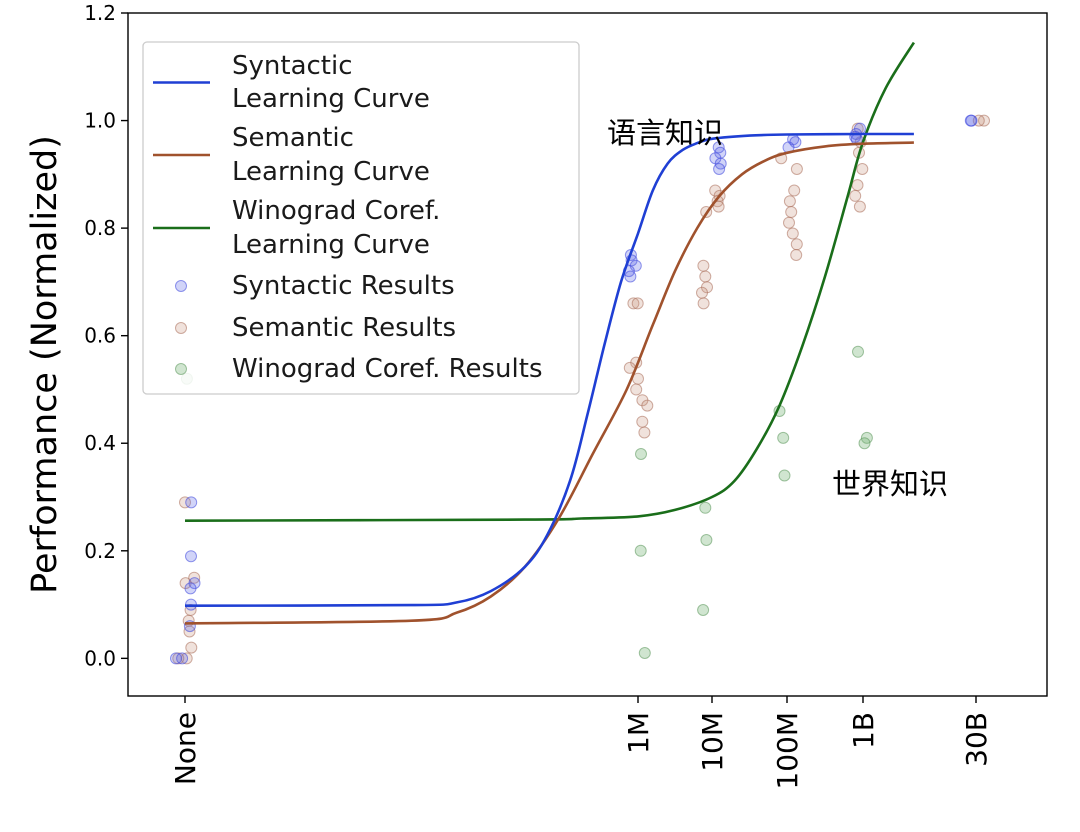  Describe the element at coordinates (293, 138) in the screenshot. I see `legend-label: Semantic` at that location.